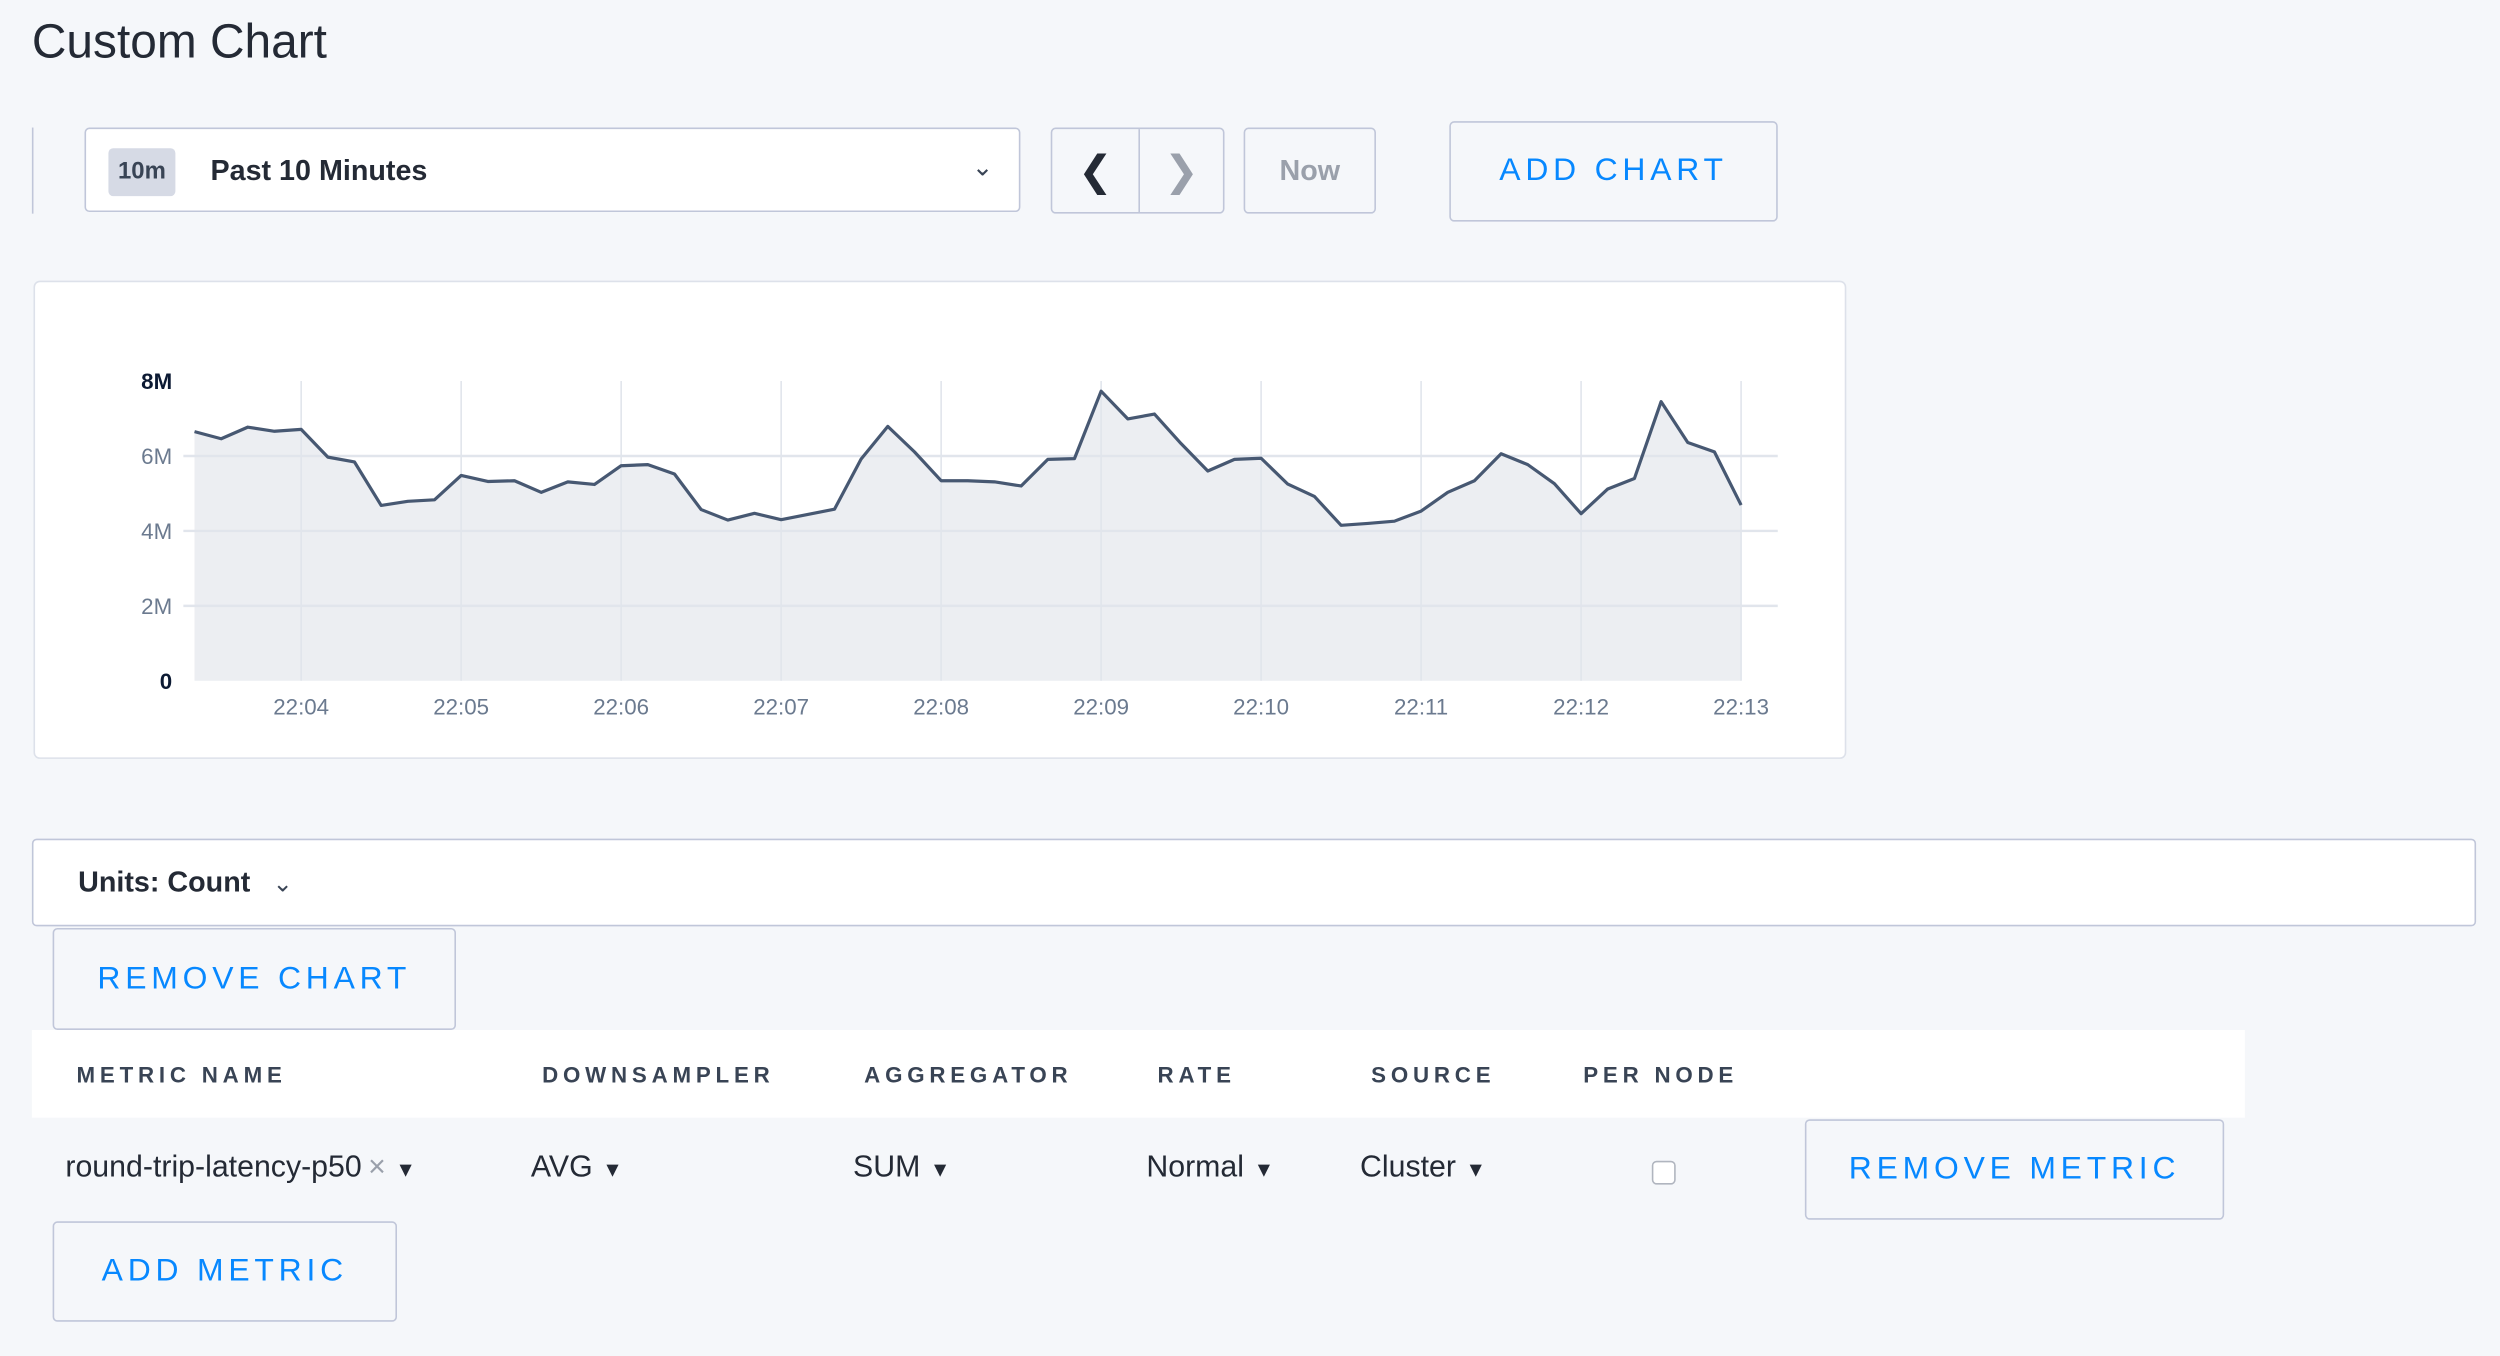 Image resolution: width=2500 pixels, height=1356 pixels. I want to click on metric-name-value: round-trip-latency-p50, so click(213, 1168).